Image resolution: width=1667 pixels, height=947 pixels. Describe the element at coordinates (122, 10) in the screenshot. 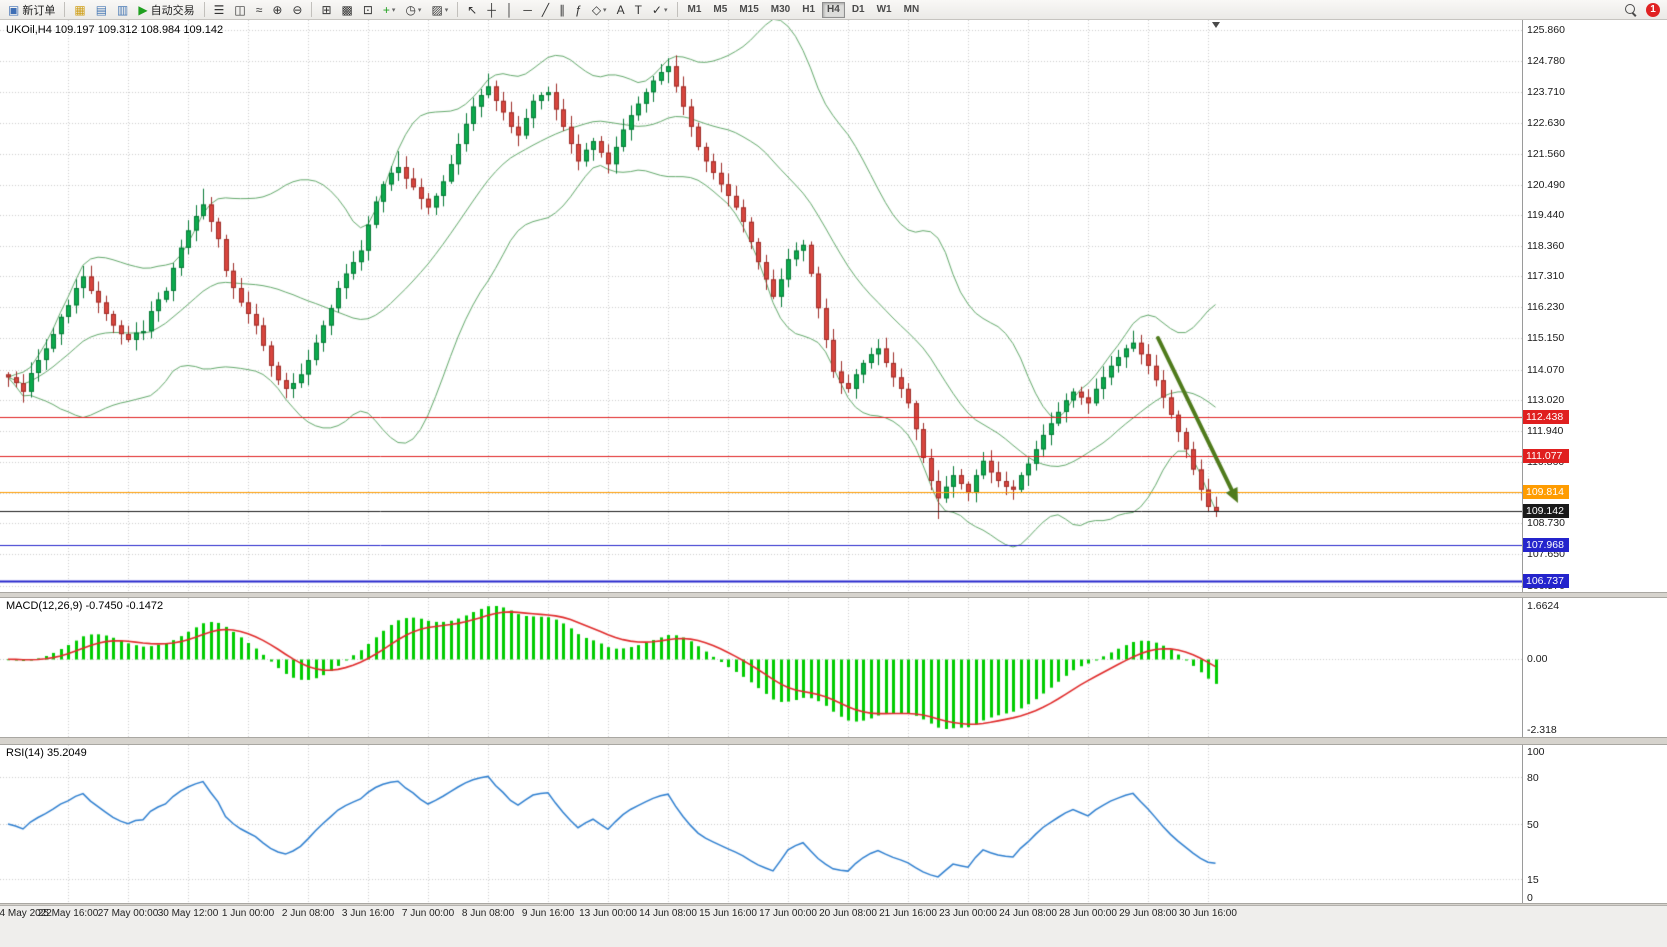

I see `market-watch-button: ▥` at that location.